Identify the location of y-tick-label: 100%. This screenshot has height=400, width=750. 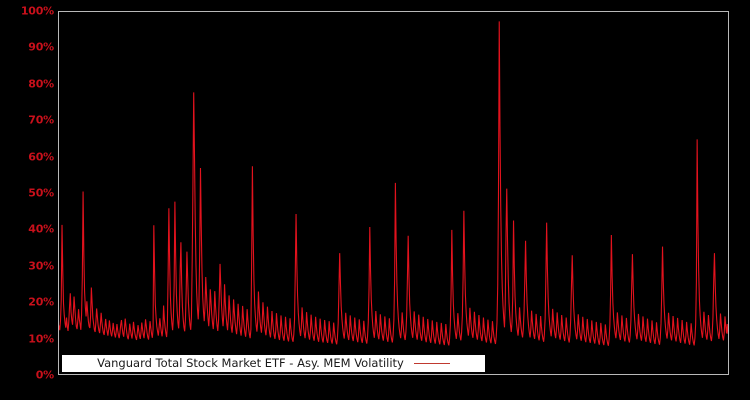
(37, 11).